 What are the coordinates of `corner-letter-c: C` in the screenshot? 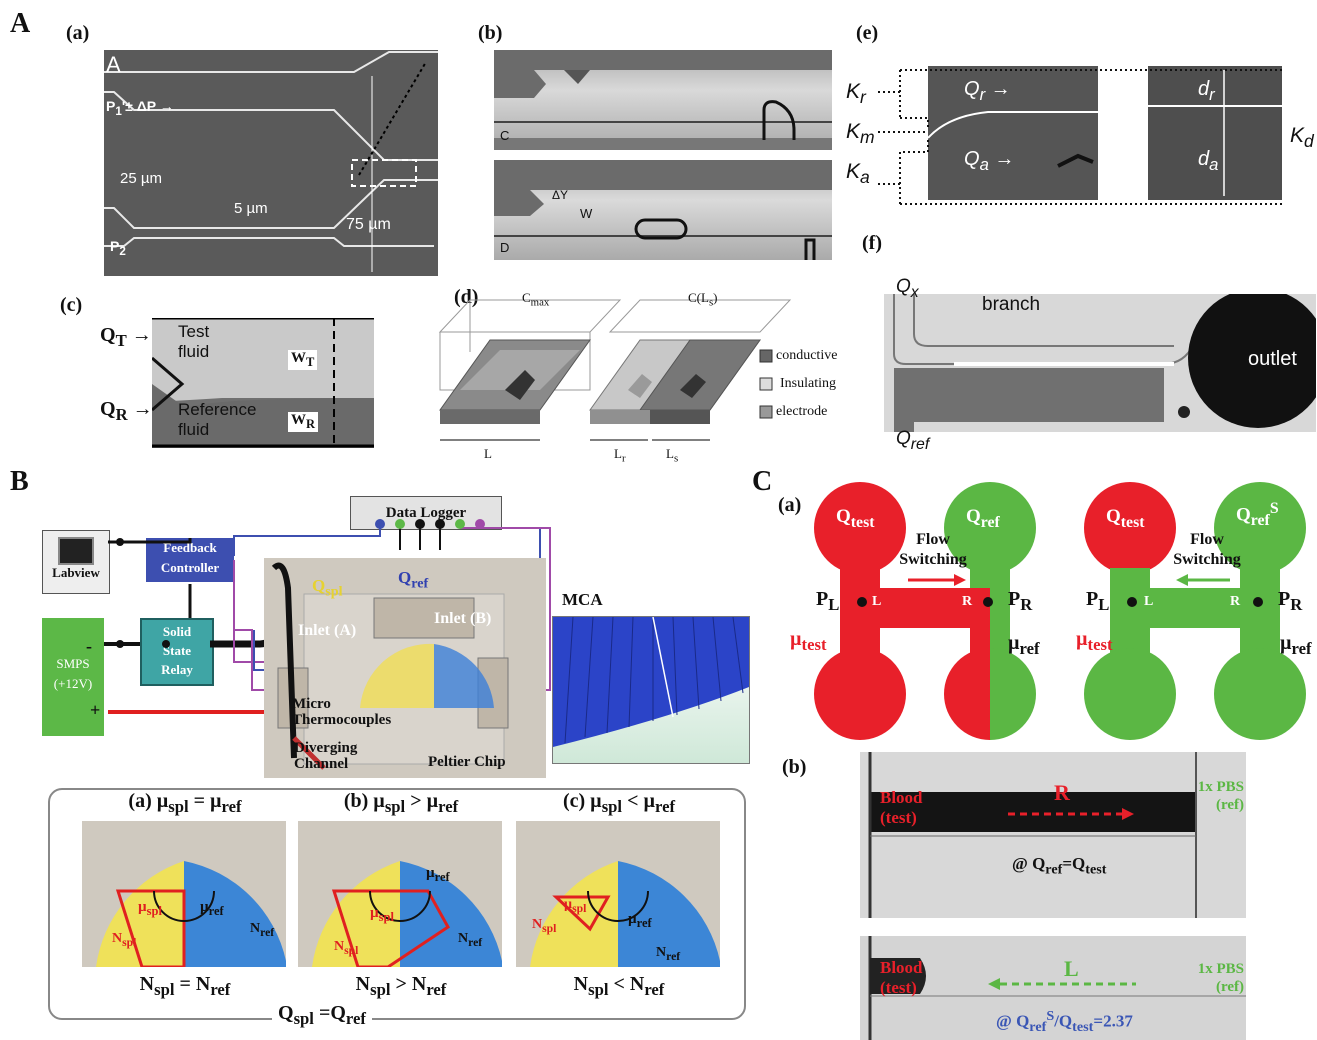 It's located at (505, 135).